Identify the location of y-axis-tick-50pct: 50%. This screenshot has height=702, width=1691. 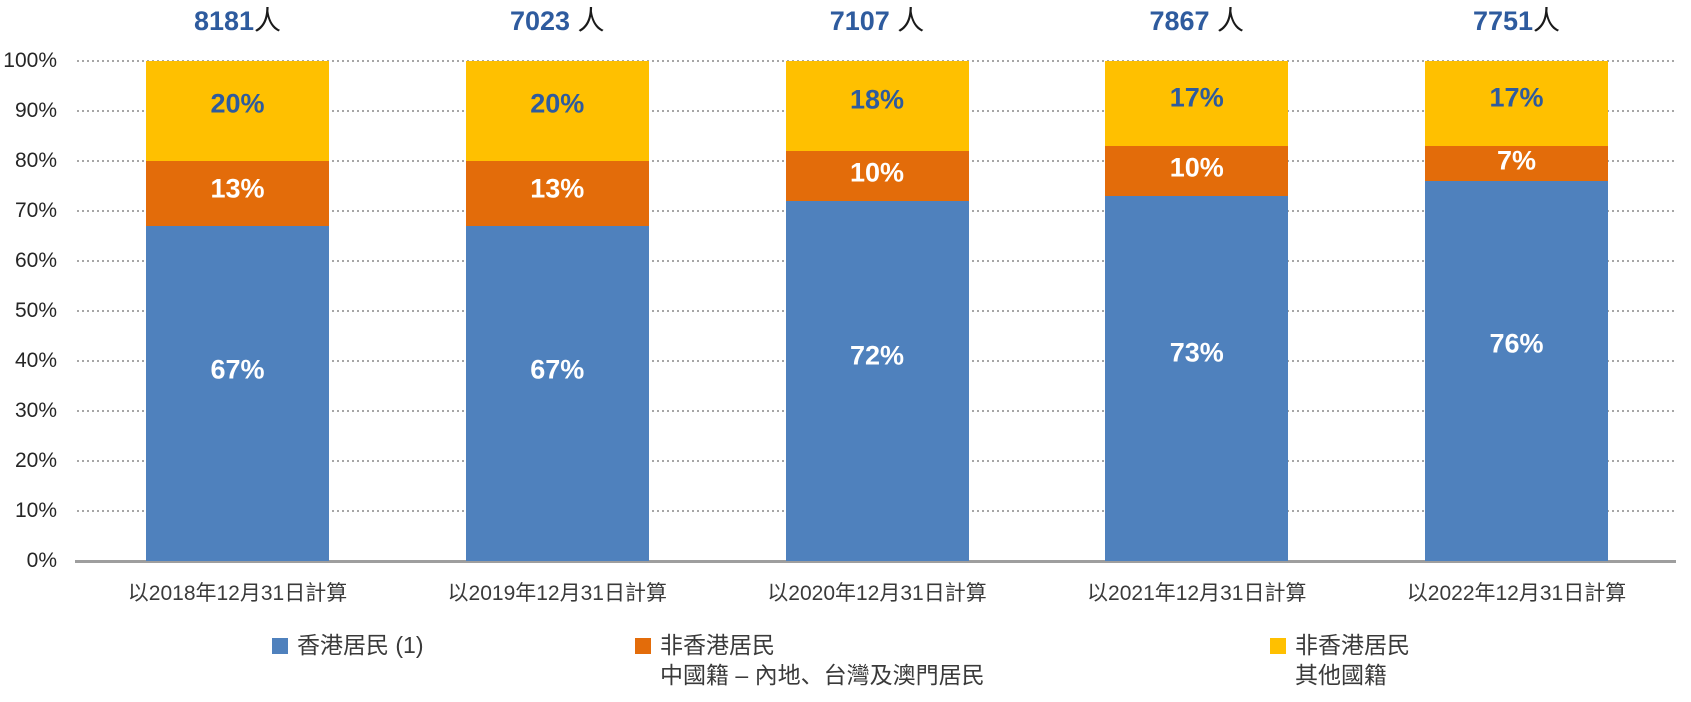
(35, 310).